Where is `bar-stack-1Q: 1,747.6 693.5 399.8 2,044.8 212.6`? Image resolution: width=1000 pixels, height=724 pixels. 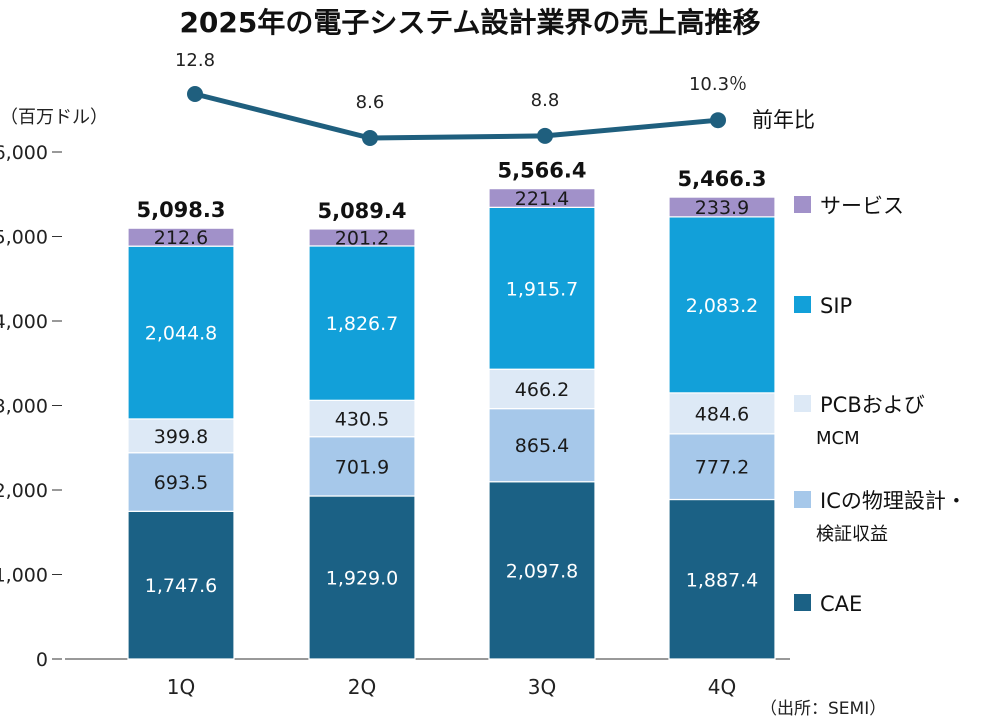
bar-stack-1Q: 1,747.6 693.5 399.8 2,044.8 212.6 is located at coordinates (181, 443).